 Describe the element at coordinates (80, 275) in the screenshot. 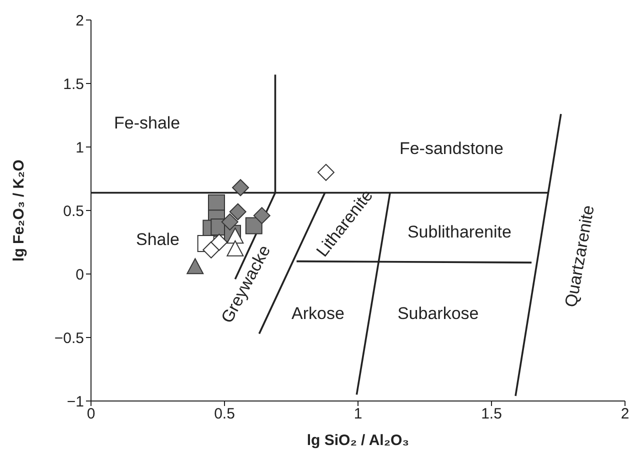

I see `y-tick-label: 0` at that location.